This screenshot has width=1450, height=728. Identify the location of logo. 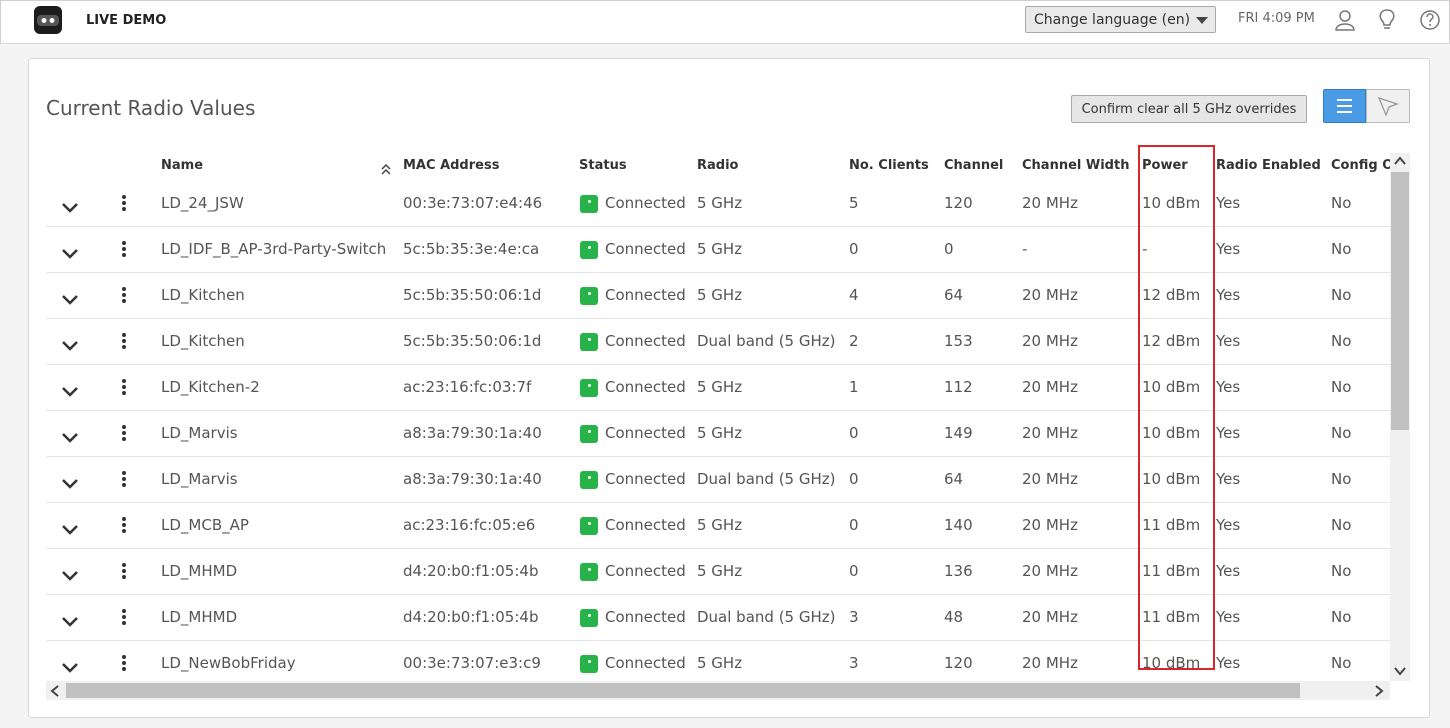
(48, 20).